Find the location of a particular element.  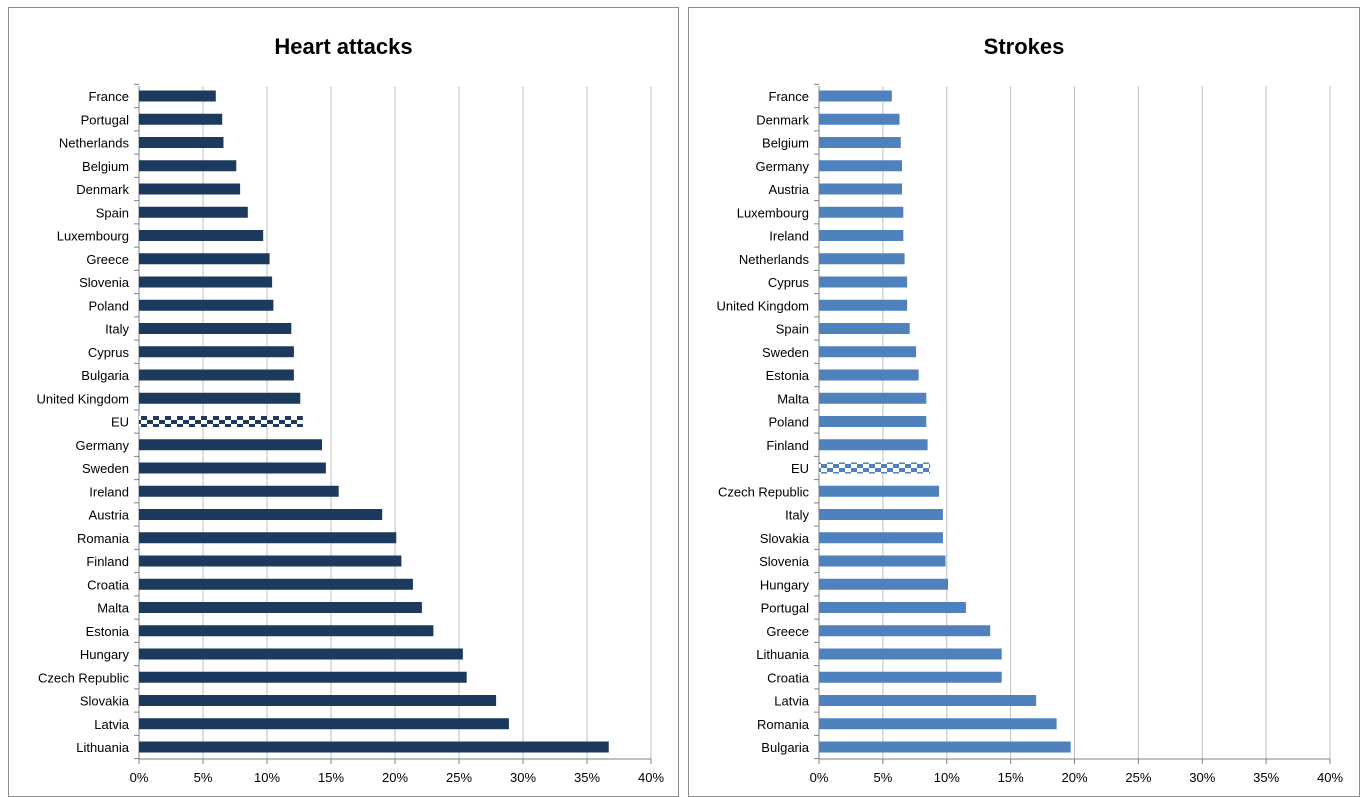

chart-title: Strokes is located at coordinates (1024, 46).